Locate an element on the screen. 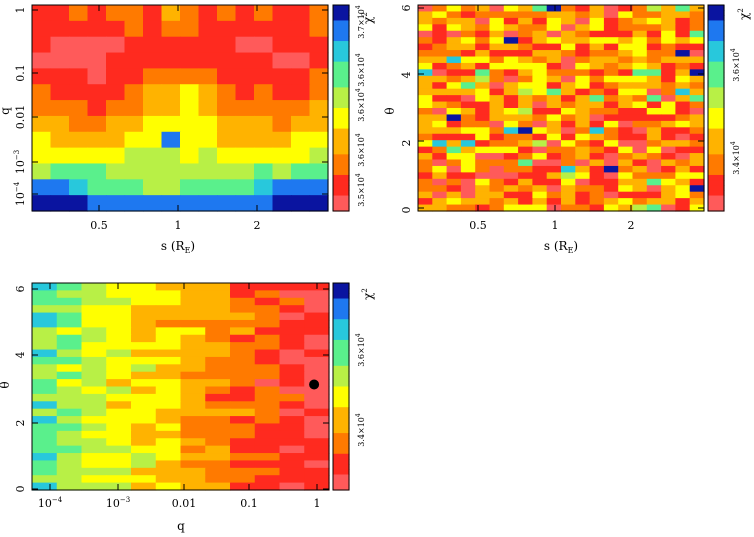 The width and height of the screenshot is (754, 537). x-tick-label: 2 is located at coordinates (631, 225).